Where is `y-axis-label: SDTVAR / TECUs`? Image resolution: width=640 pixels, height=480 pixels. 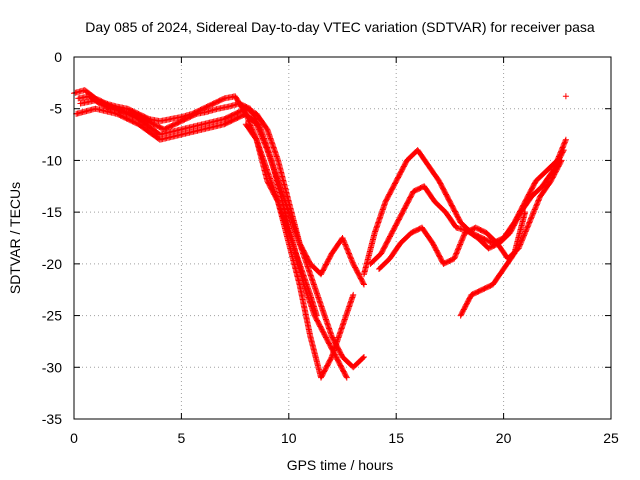 y-axis-label: SDTVAR / TECUs is located at coordinates (15, 238).